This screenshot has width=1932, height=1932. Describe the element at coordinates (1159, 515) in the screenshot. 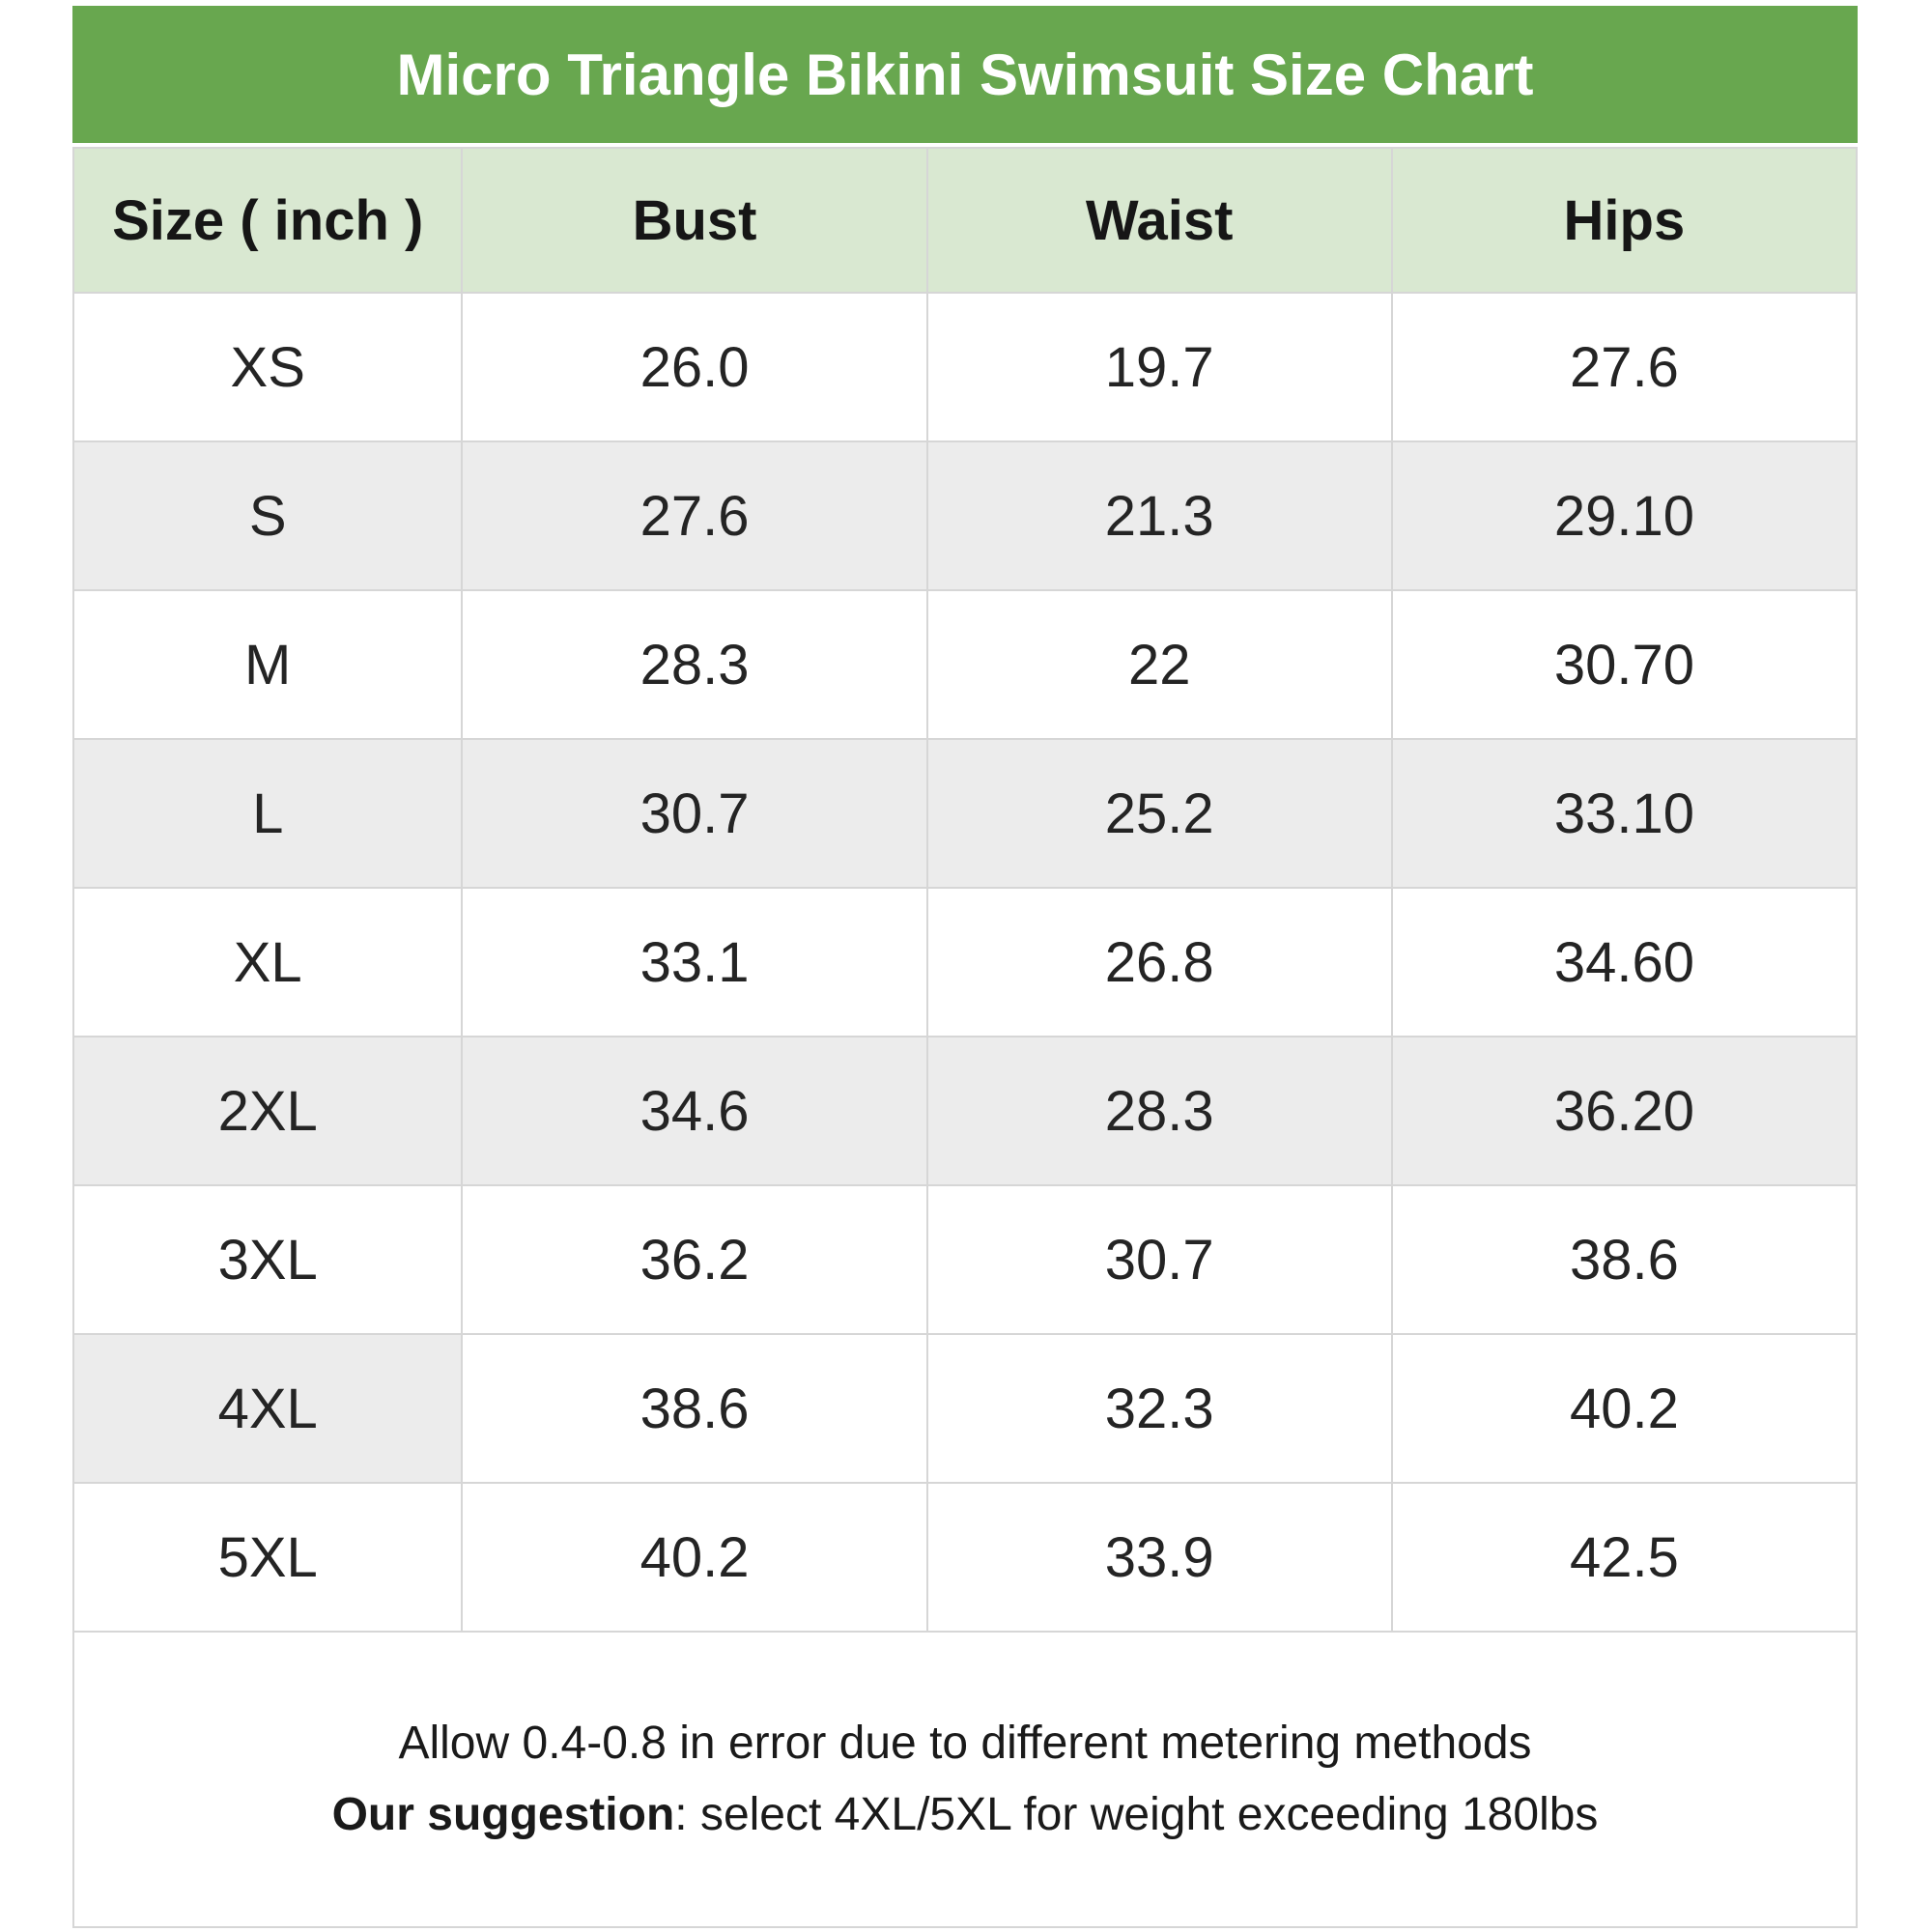

I see `waist-cell: 21.3` at that location.